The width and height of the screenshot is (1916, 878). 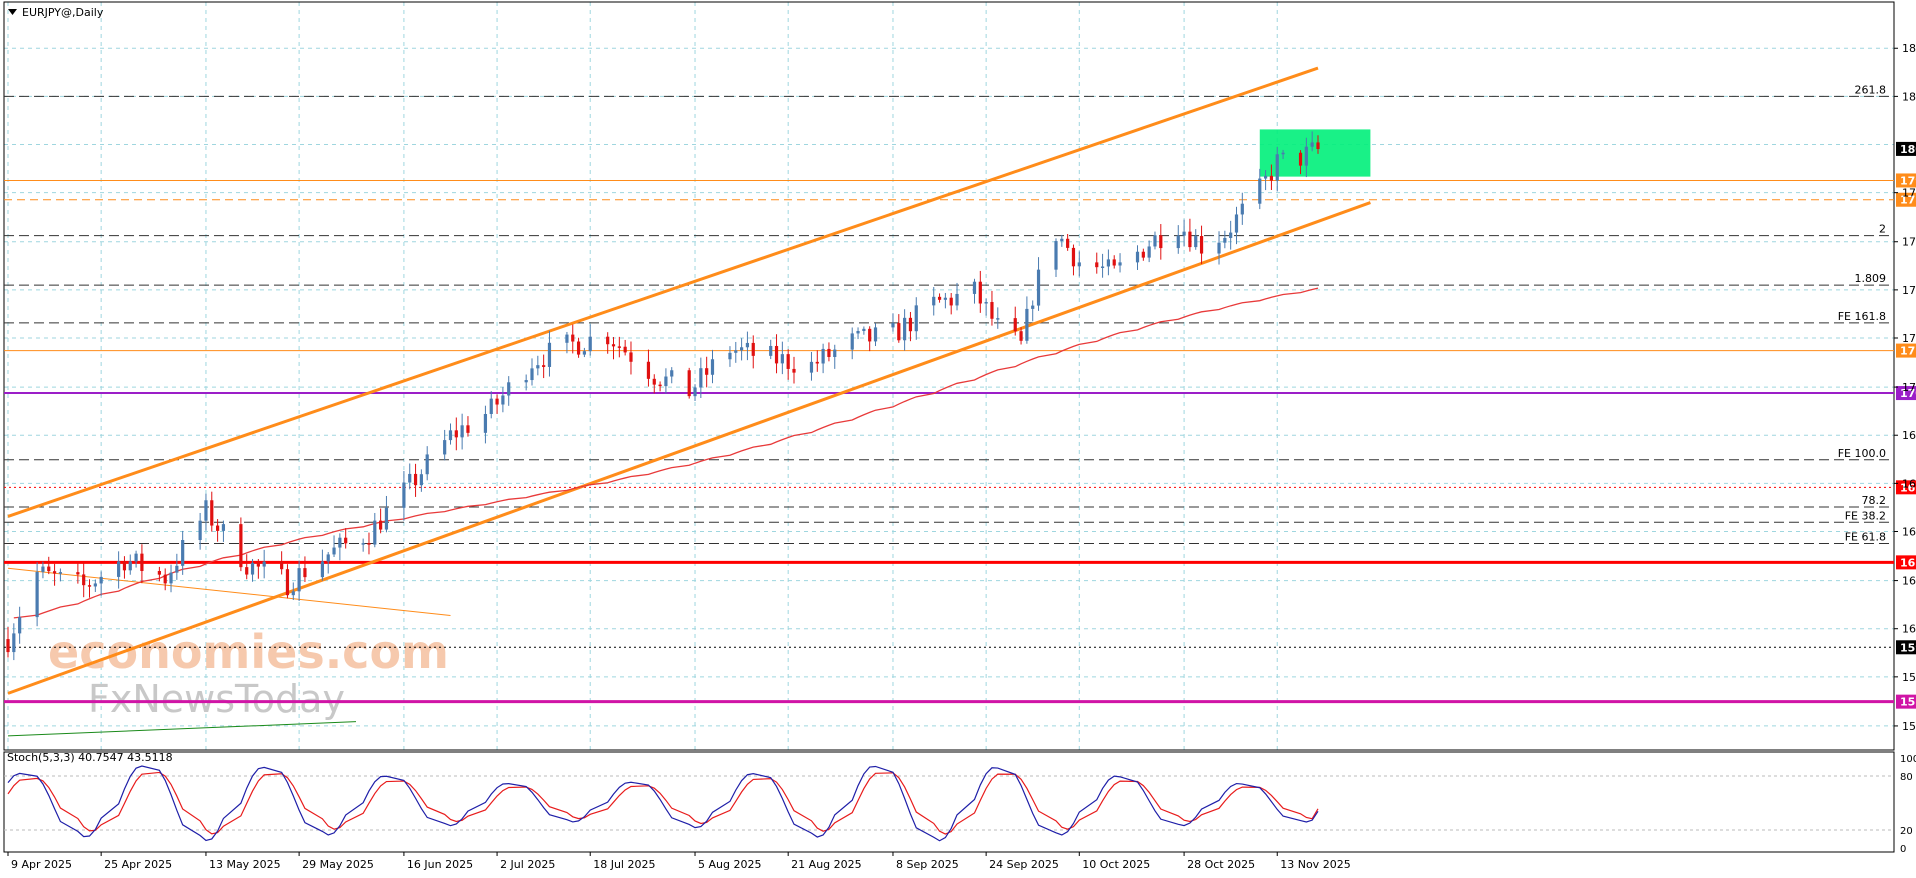 What do you see at coordinates (1874, 500) in the screenshot?
I see `fib-level-label: 78.2` at bounding box center [1874, 500].